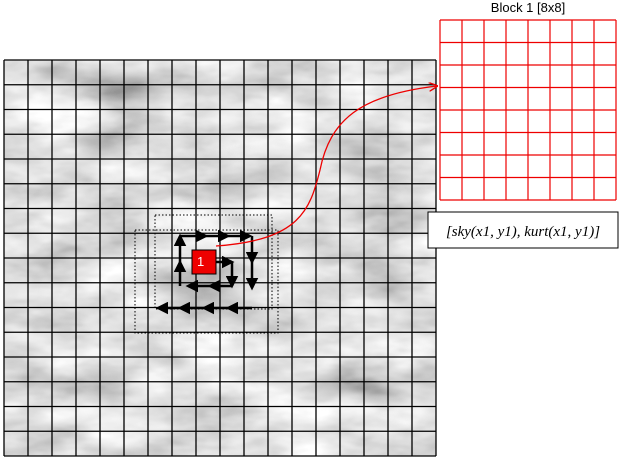 The height and width of the screenshot is (463, 620). I want to click on formula: [sky(x1, y1), kurt(x1, y1)], so click(523, 232).